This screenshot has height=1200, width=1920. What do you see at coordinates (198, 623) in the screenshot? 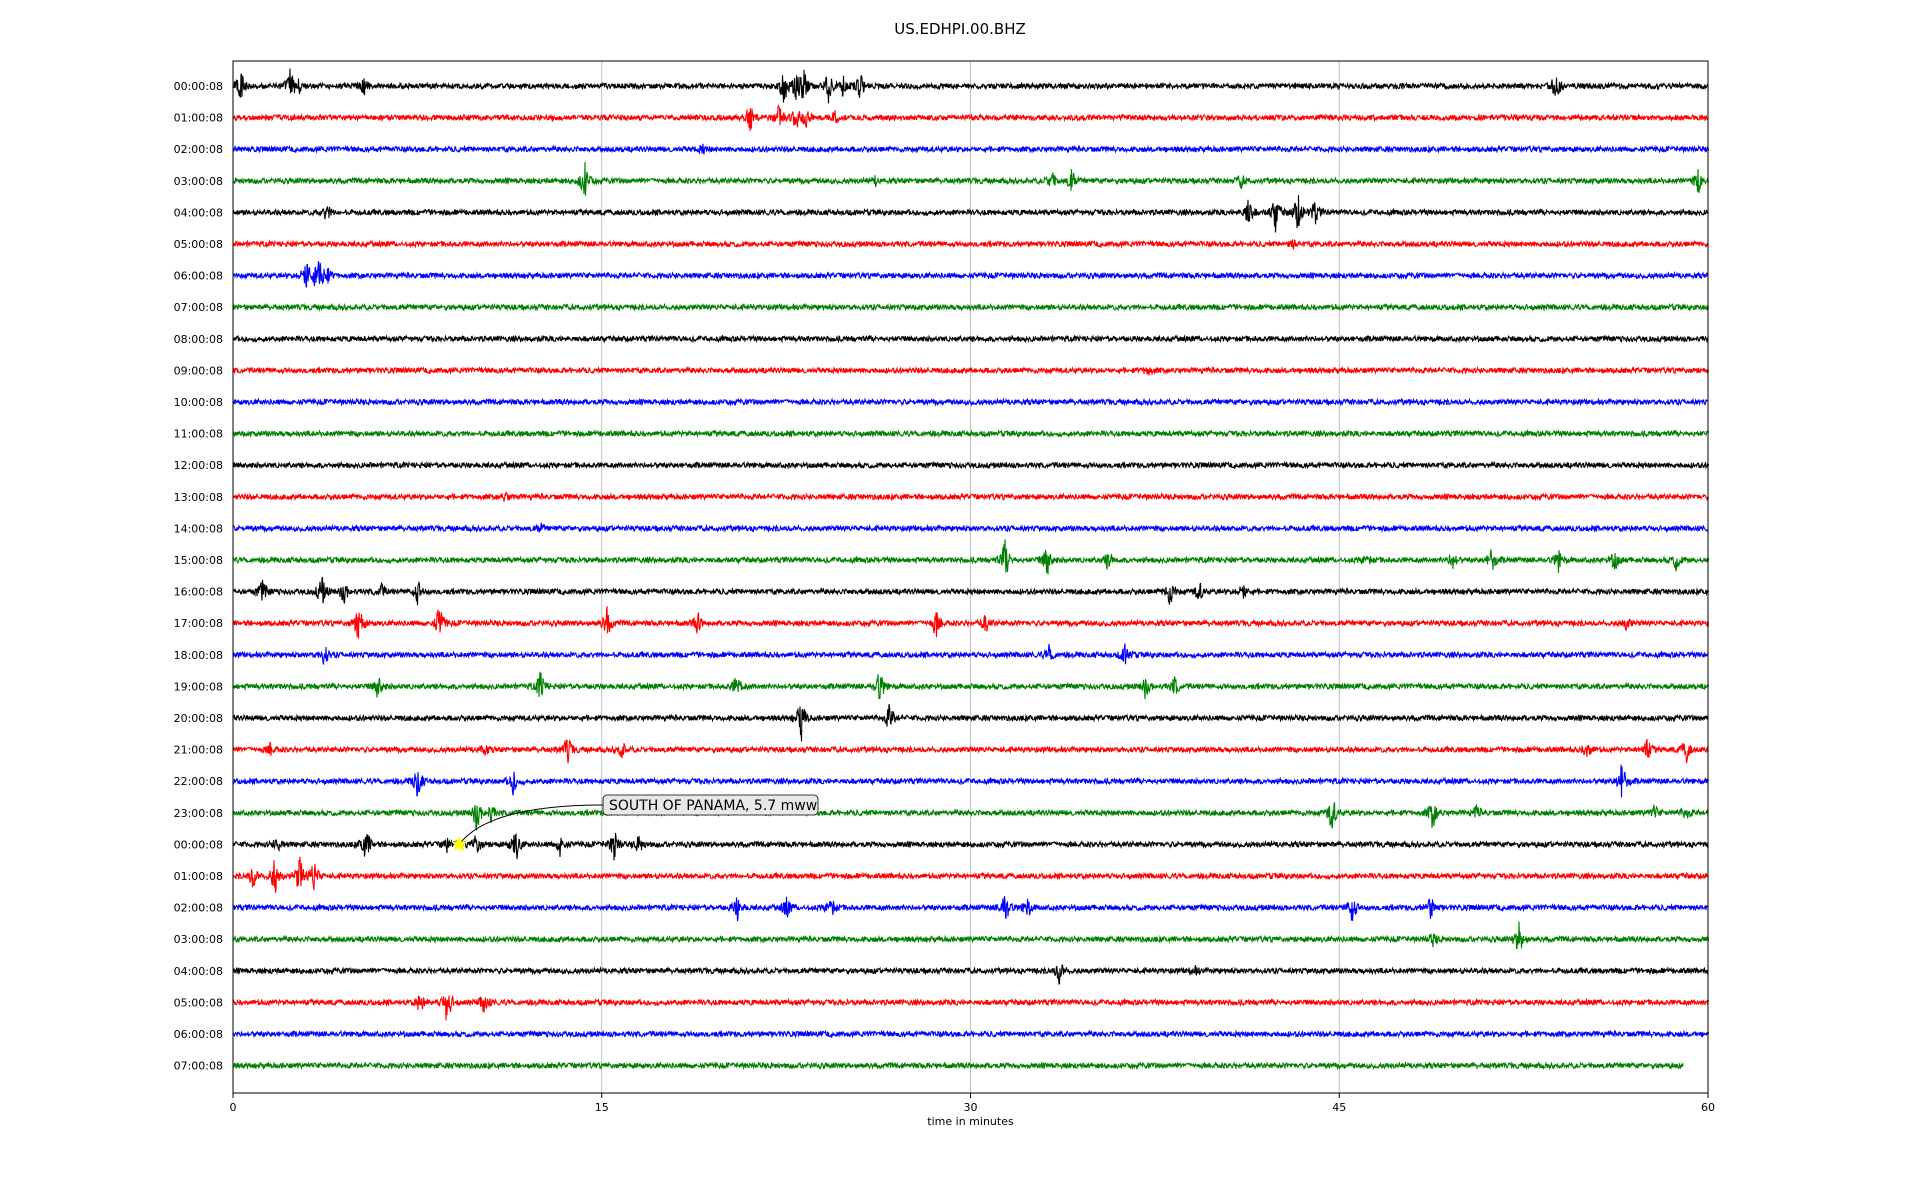
I see `row-time-label: 17:00:08` at bounding box center [198, 623].